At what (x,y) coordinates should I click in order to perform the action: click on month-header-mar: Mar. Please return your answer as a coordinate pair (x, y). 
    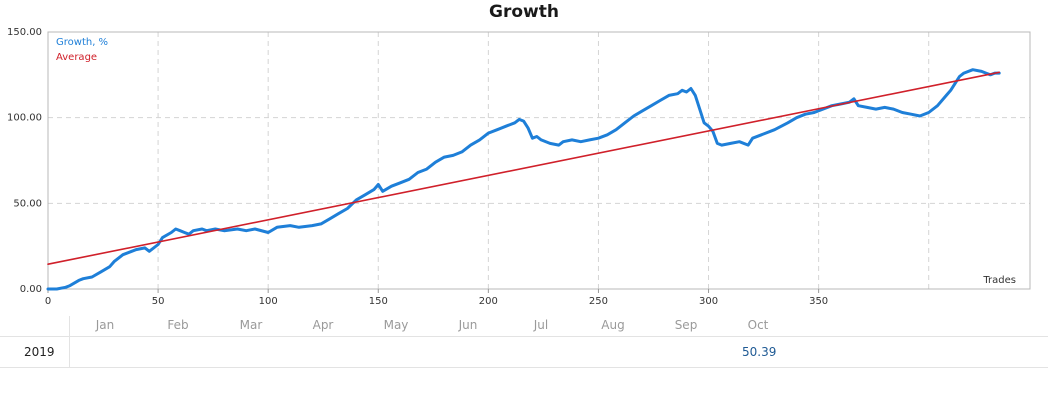
    Looking at the image, I should click on (251, 325).